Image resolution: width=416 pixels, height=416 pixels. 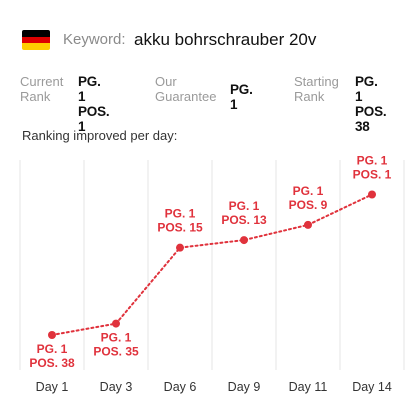 What do you see at coordinates (94, 39) in the screenshot?
I see `keyword-label: Keyword:` at bounding box center [94, 39].